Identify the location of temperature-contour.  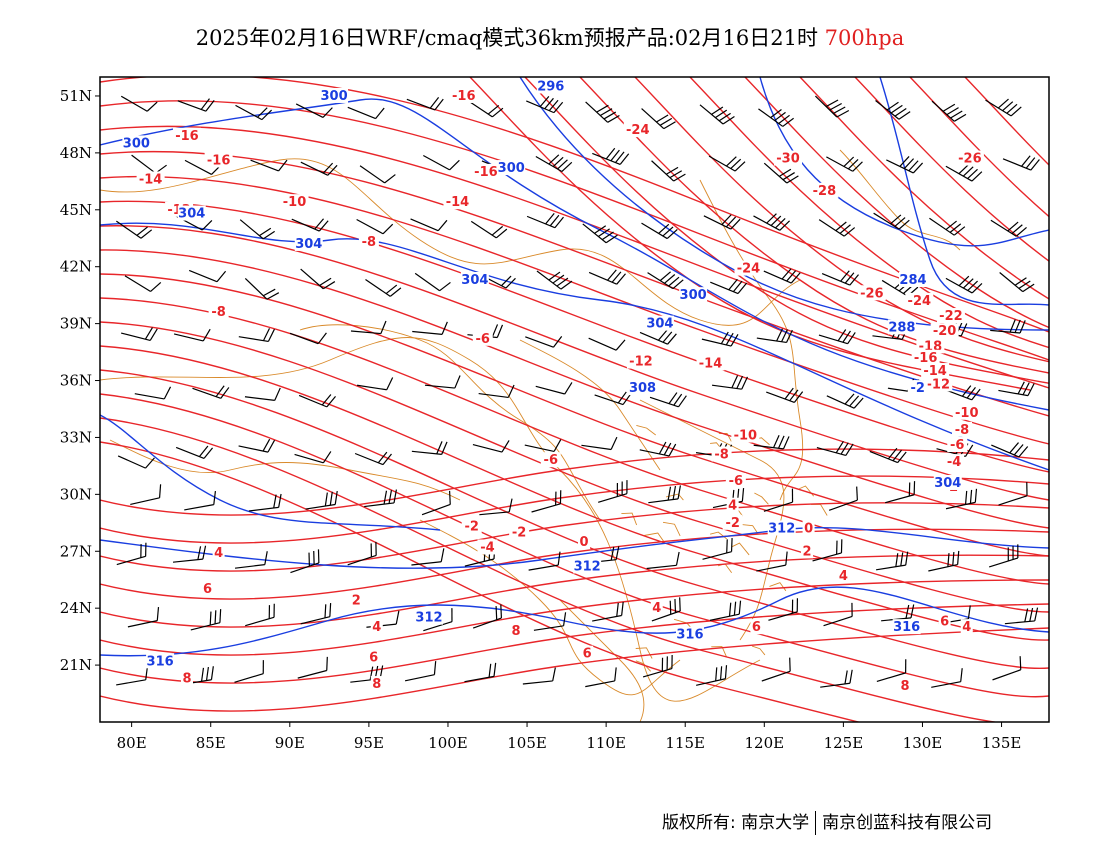
(574, 482).